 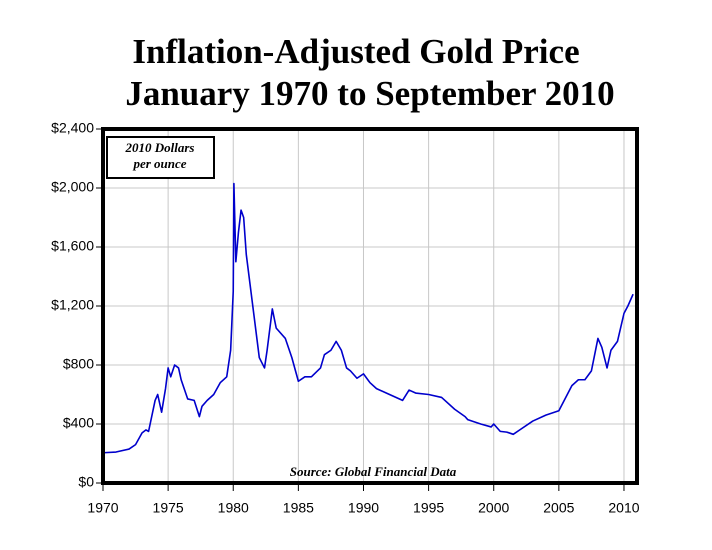 I want to click on x-tick-label: 1975, so click(x=168, y=508).